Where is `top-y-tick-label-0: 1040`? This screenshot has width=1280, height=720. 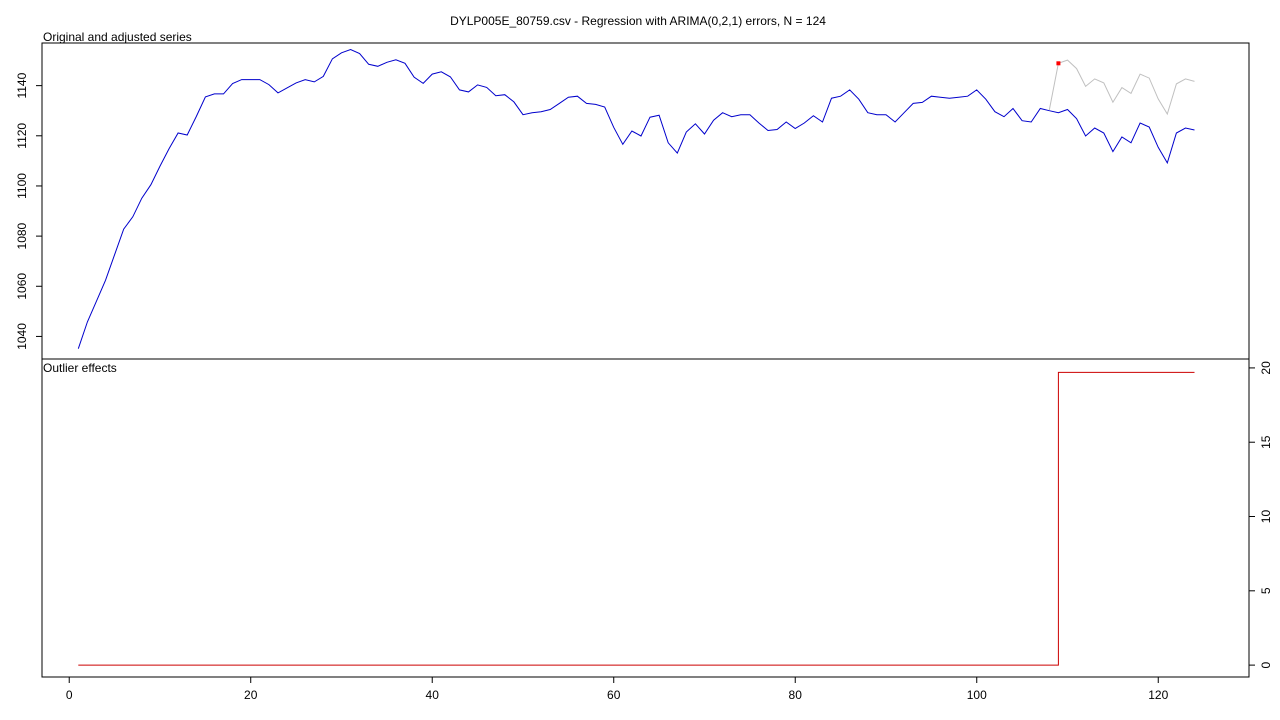 top-y-tick-label-0: 1040 is located at coordinates (22, 336).